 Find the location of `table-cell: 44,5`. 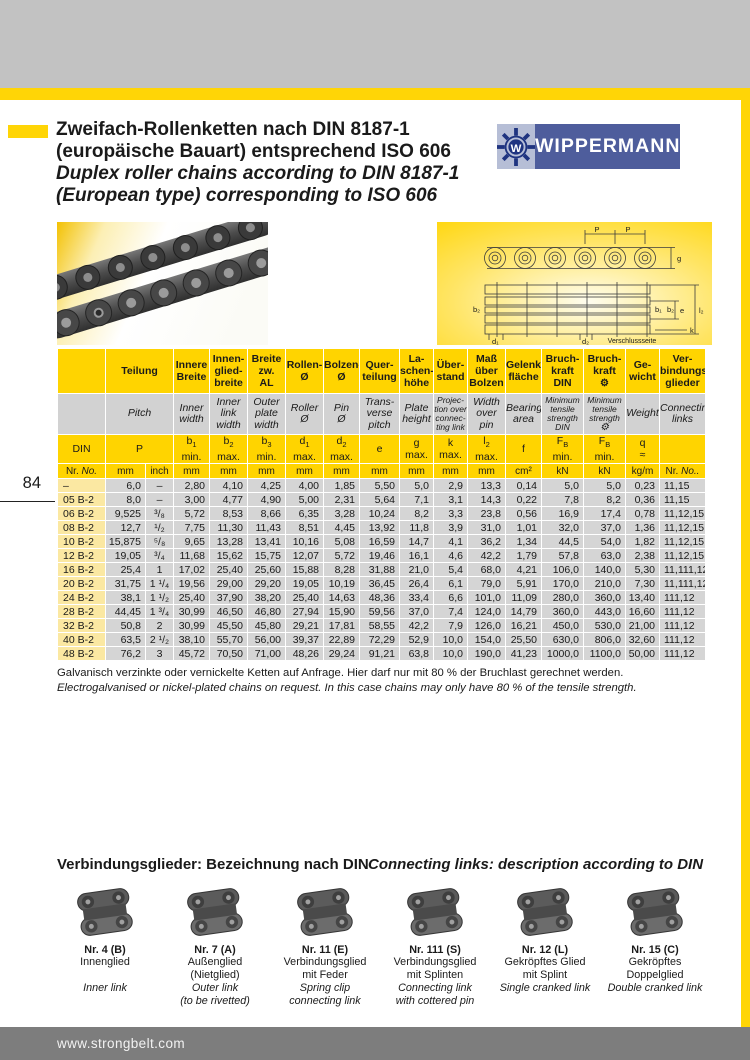

table-cell: 44,5 is located at coordinates (562, 542).